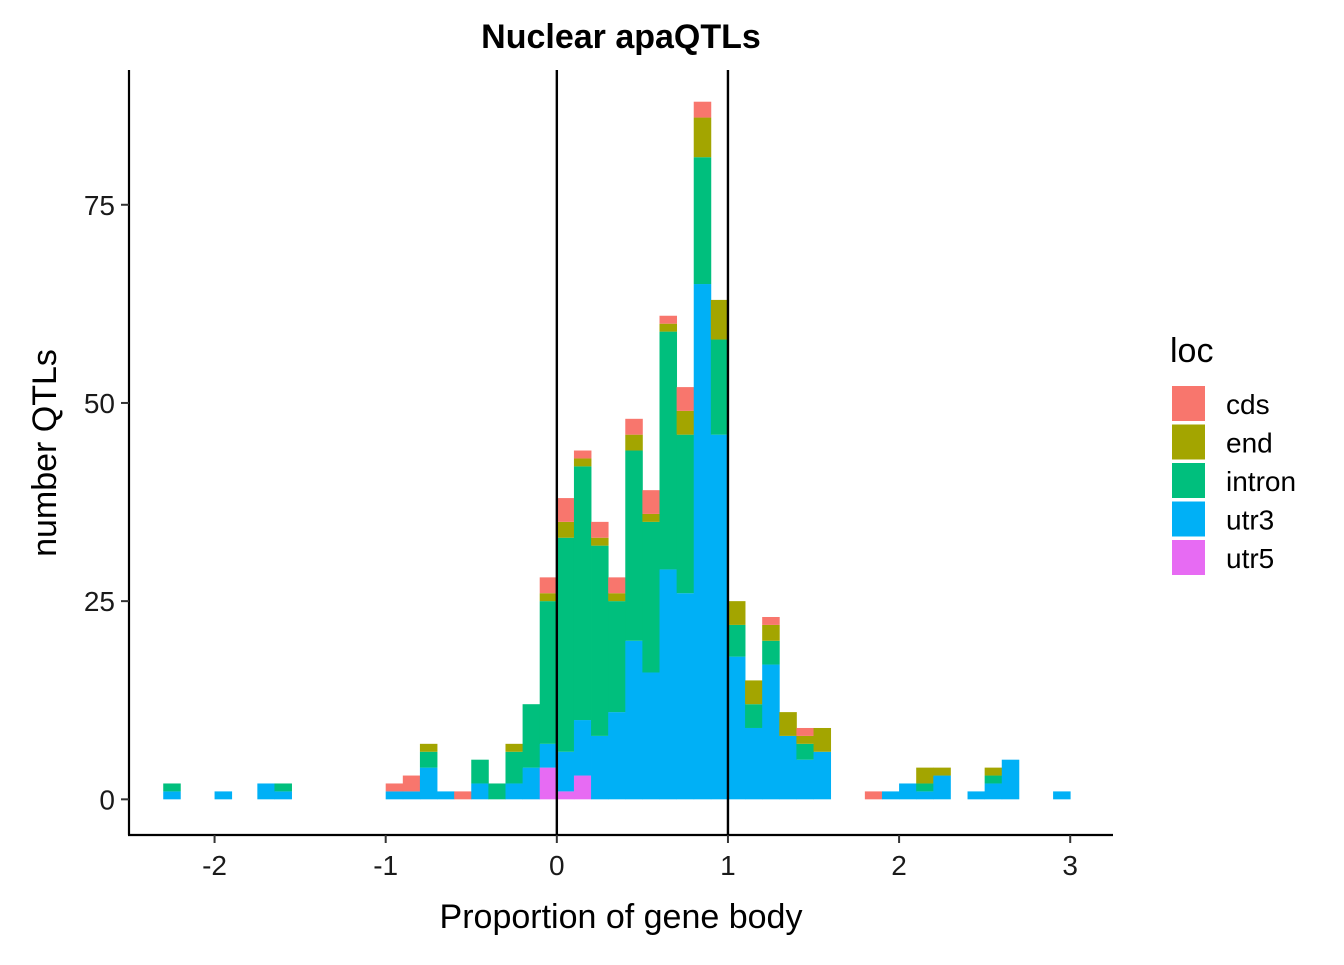 The image size is (1344, 965). What do you see at coordinates (99, 205) in the screenshot?
I see `y-tick-label: 75` at bounding box center [99, 205].